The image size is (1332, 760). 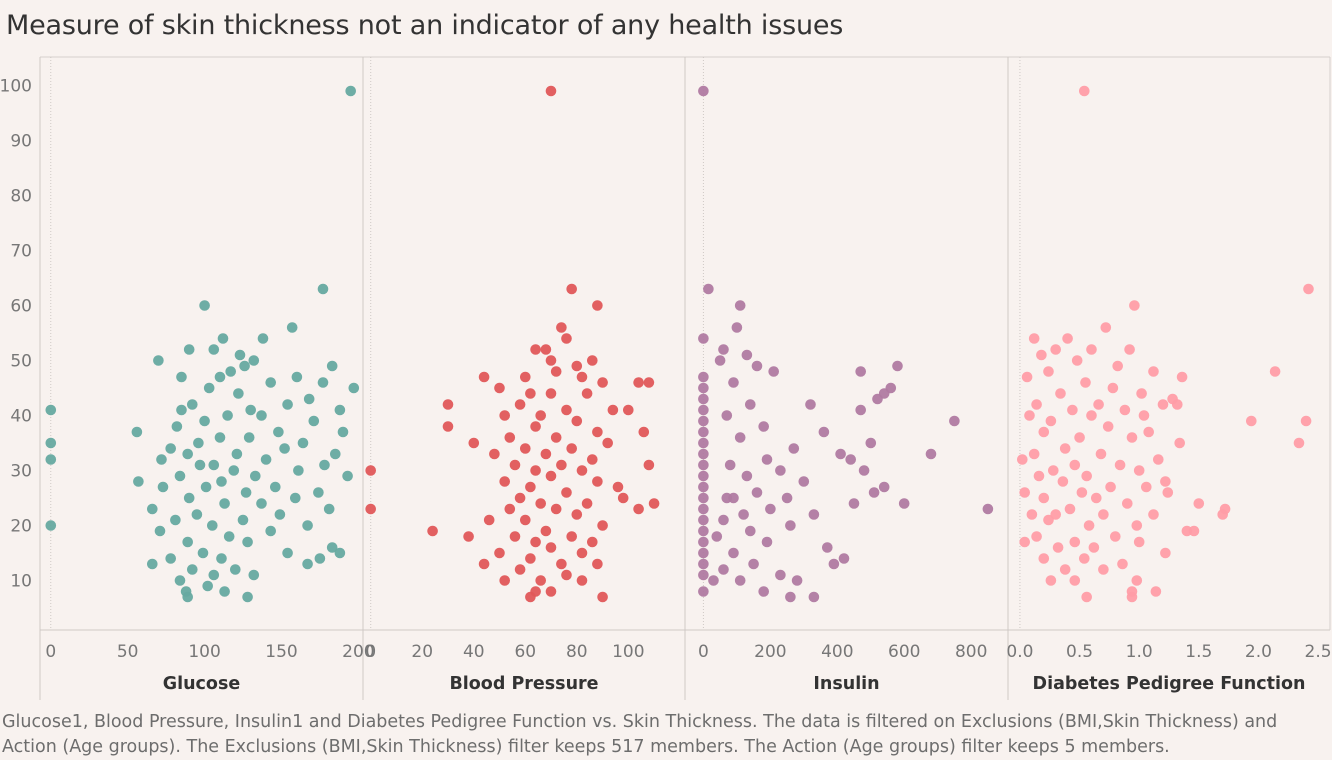 I want to click on x-tick-label: 1.5, so click(x=1198, y=652).